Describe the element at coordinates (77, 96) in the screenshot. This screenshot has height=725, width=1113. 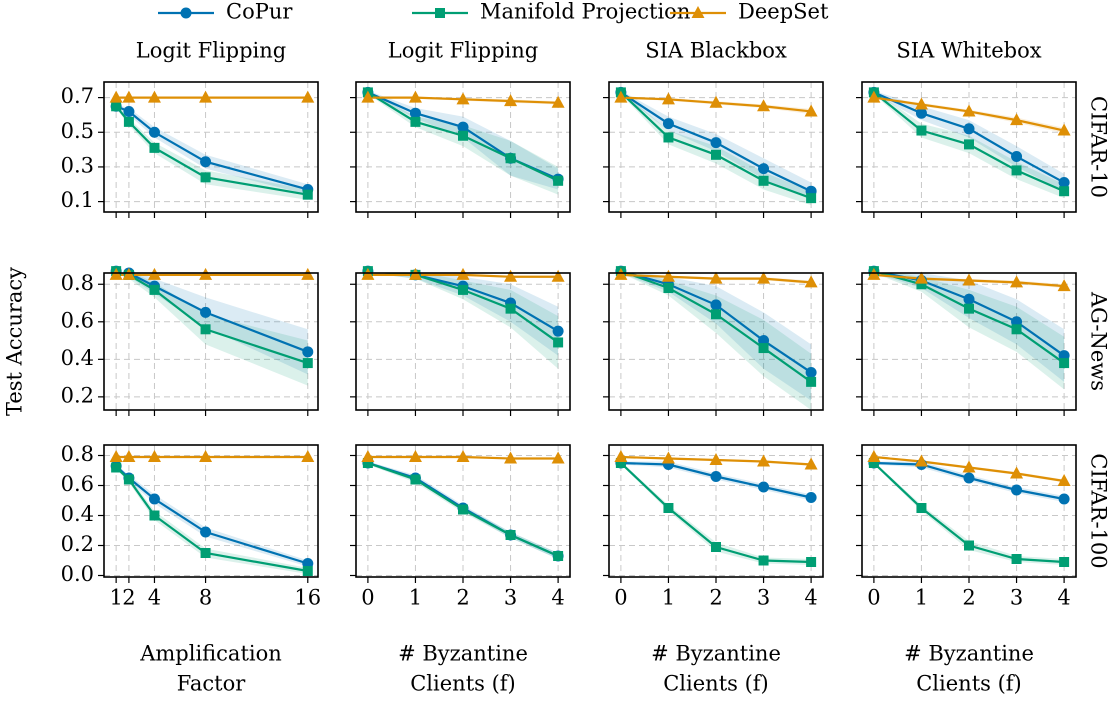
I see `y-tick-label: 0.7` at that location.